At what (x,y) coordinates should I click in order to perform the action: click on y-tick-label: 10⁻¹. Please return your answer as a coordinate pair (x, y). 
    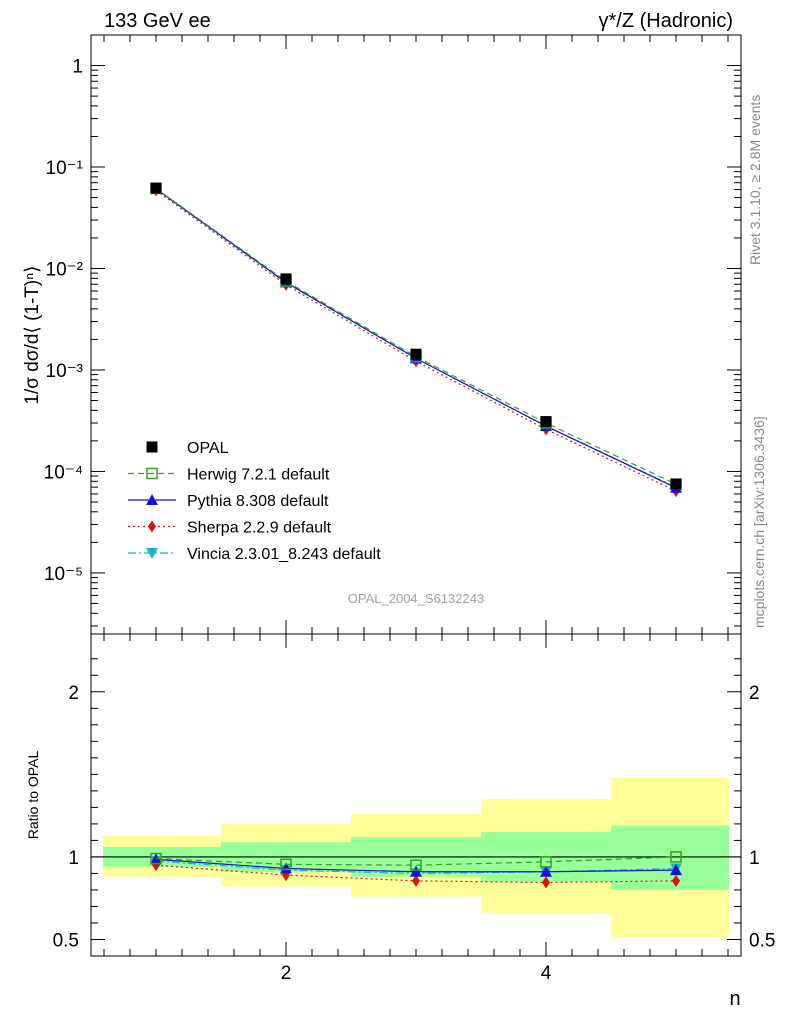
    Looking at the image, I should click on (65, 168).